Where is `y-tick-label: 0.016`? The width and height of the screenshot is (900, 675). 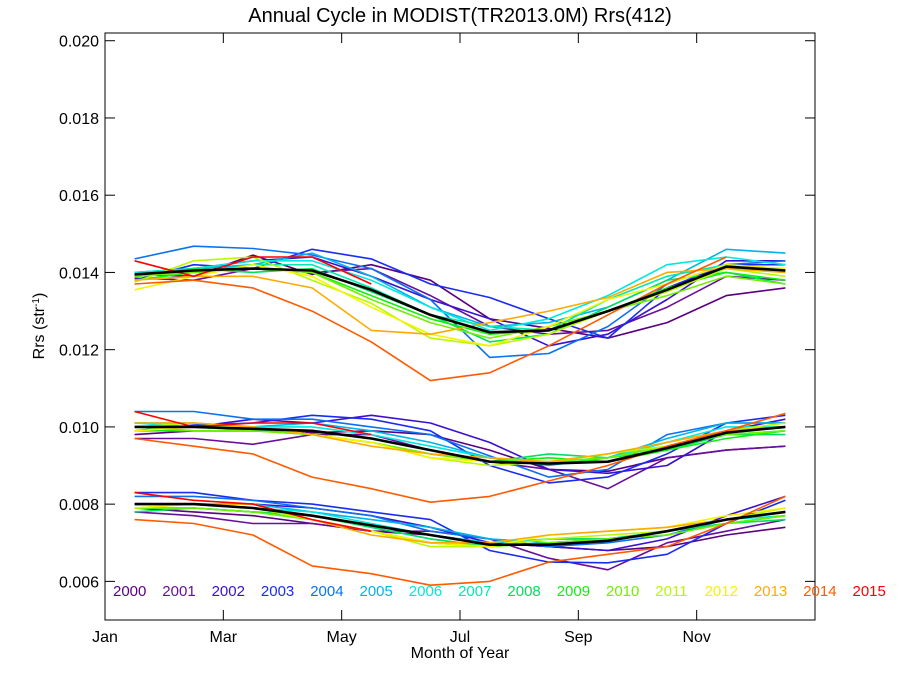 y-tick-label: 0.016 is located at coordinates (79, 196).